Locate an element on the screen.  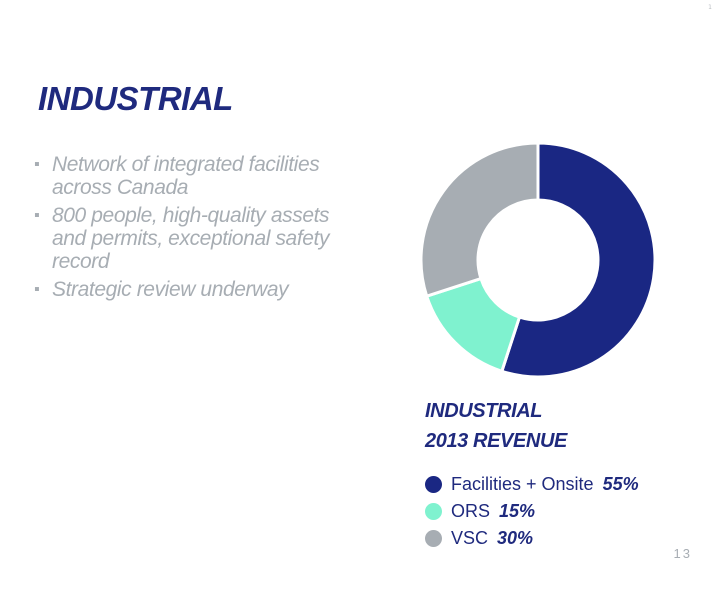
donut-chart is located at coordinates (538, 260).